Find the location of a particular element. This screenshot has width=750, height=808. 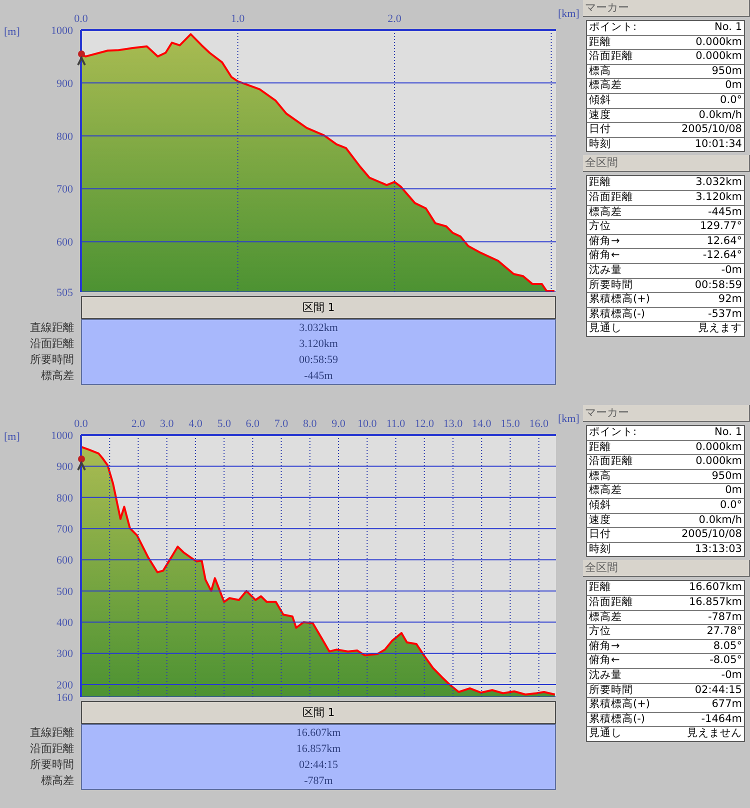

text: 10:01:34 is located at coordinates (718, 145).